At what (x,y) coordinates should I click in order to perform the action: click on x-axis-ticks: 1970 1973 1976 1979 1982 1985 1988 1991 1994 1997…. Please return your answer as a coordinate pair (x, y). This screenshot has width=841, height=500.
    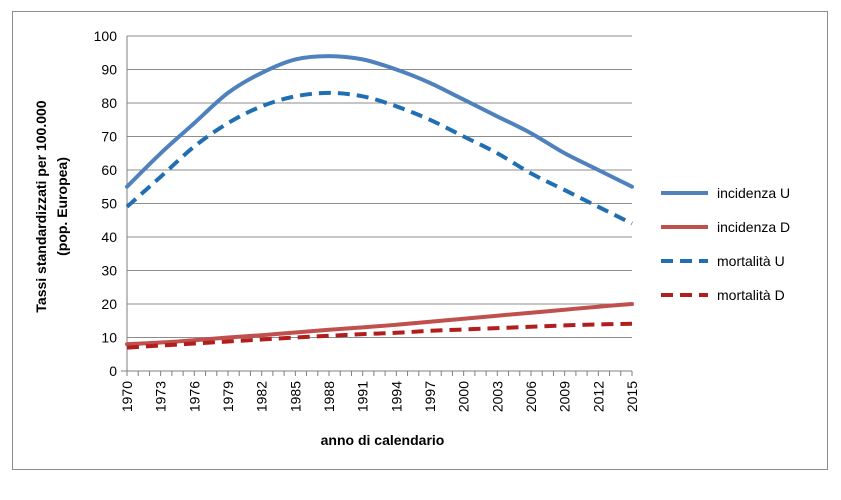
    Looking at the image, I should click on (379, 391).